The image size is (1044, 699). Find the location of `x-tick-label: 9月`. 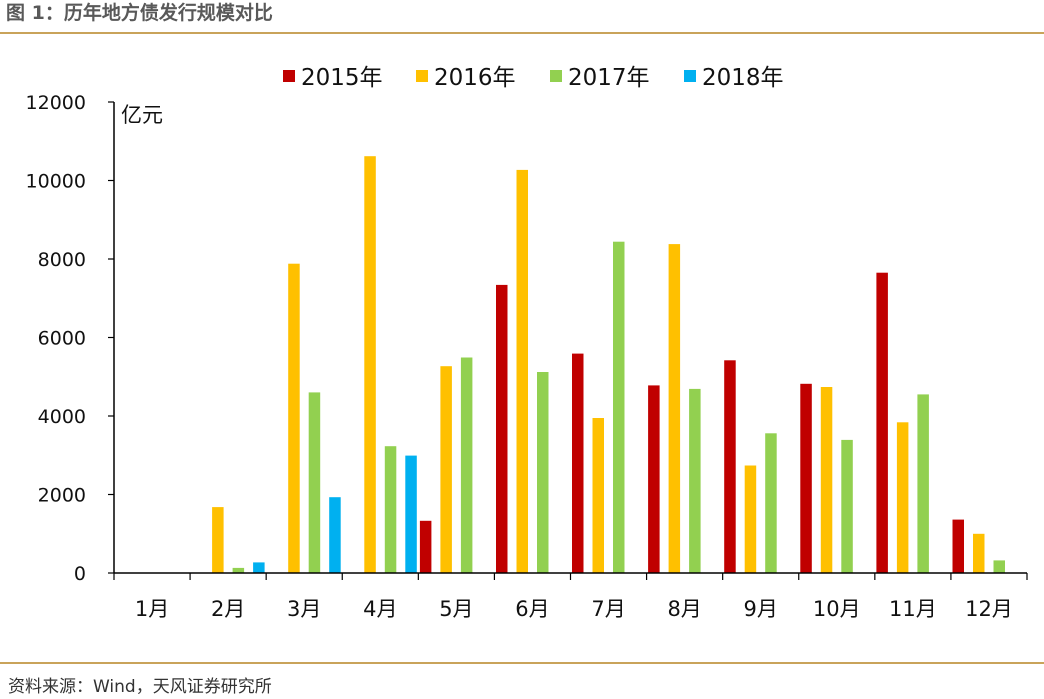

x-tick-label: 9月 is located at coordinates (761, 609).